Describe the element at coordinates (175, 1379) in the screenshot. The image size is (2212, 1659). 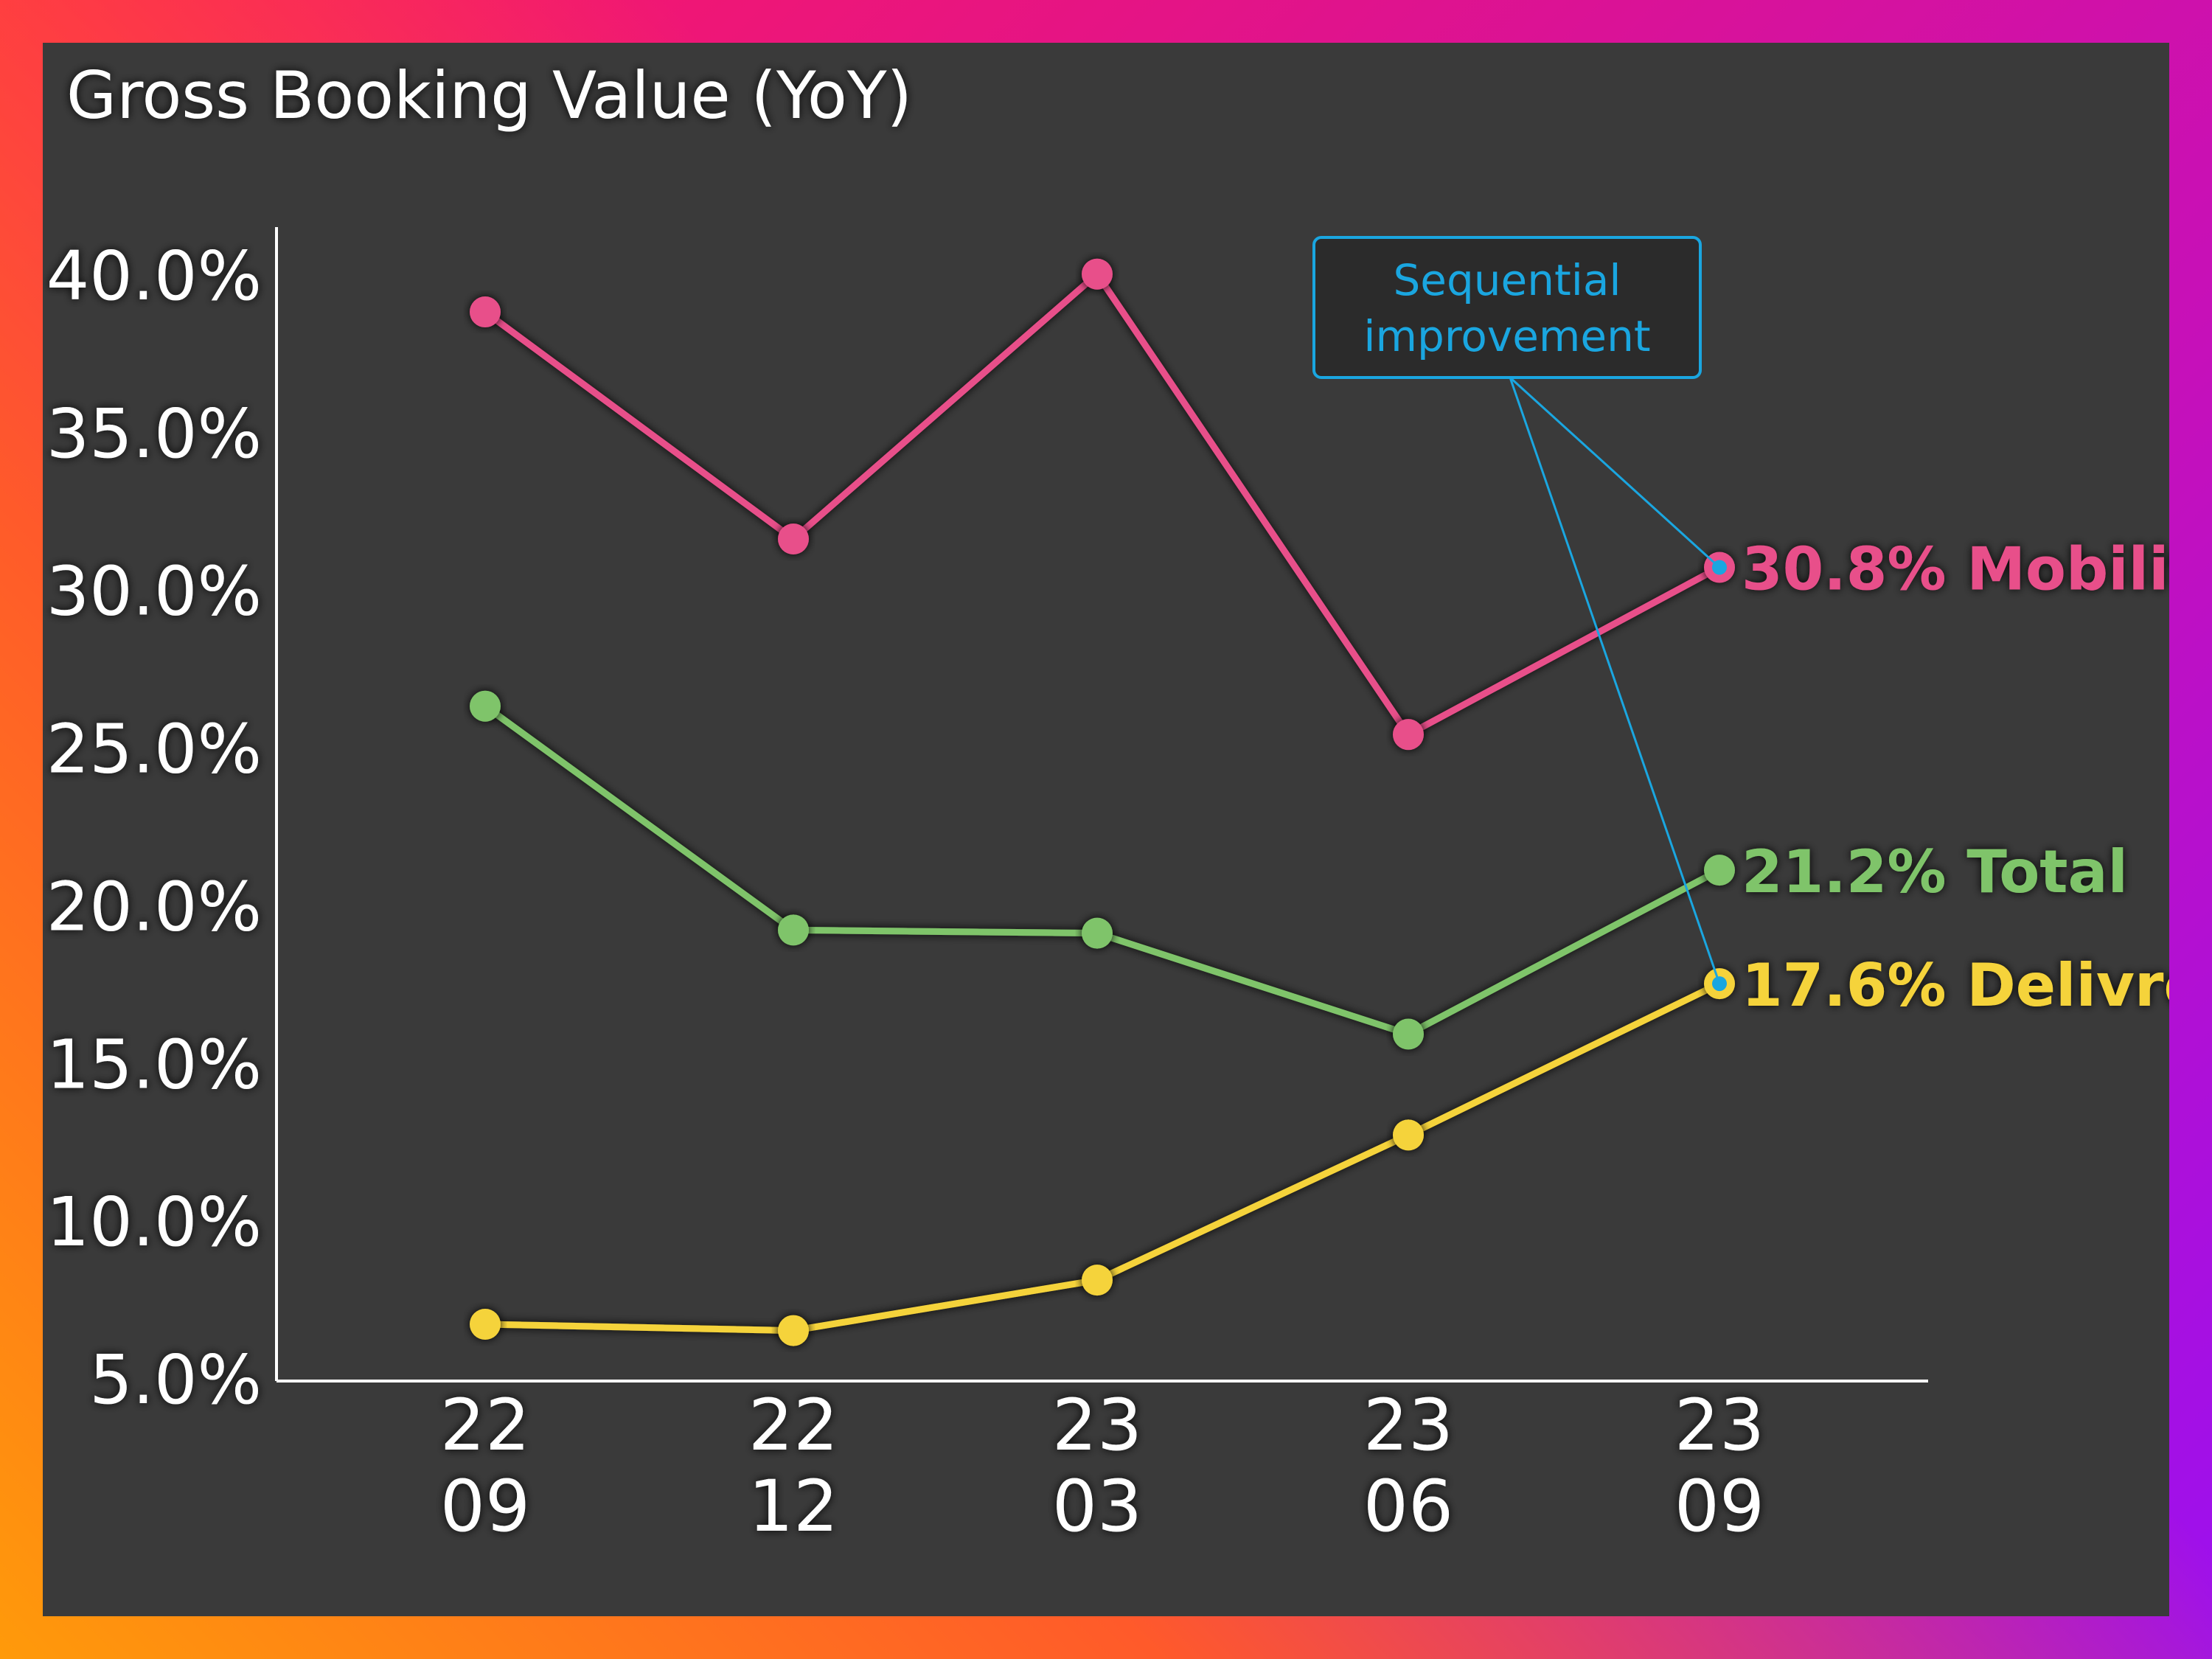
I see `y-tick-label: 5.0%` at that location.